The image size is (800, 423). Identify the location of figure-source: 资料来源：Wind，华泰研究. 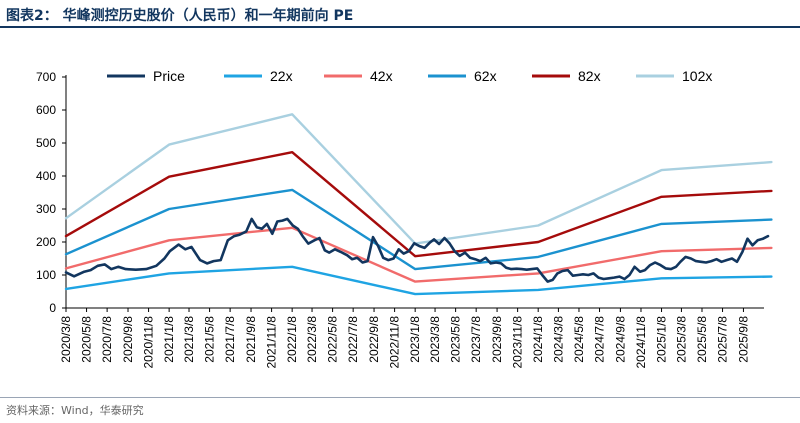
(75, 410).